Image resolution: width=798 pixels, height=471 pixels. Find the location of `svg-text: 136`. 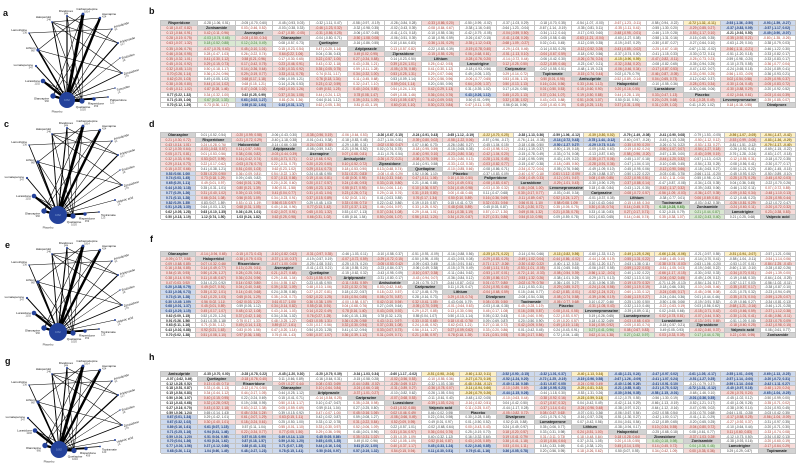

svg-text: 136 is located at coordinates (25, 265).